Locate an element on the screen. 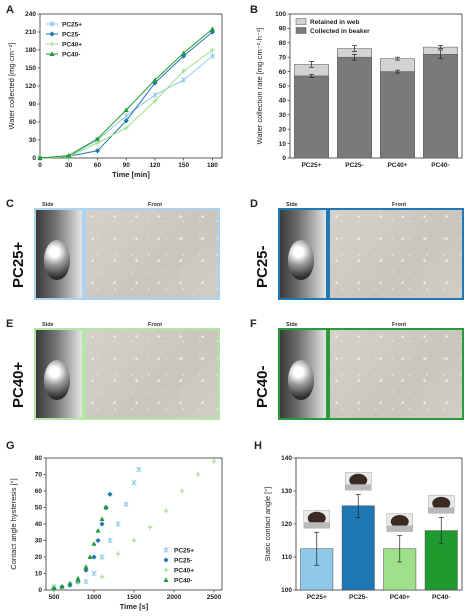  chart-h-bar is located at coordinates (441, 560).